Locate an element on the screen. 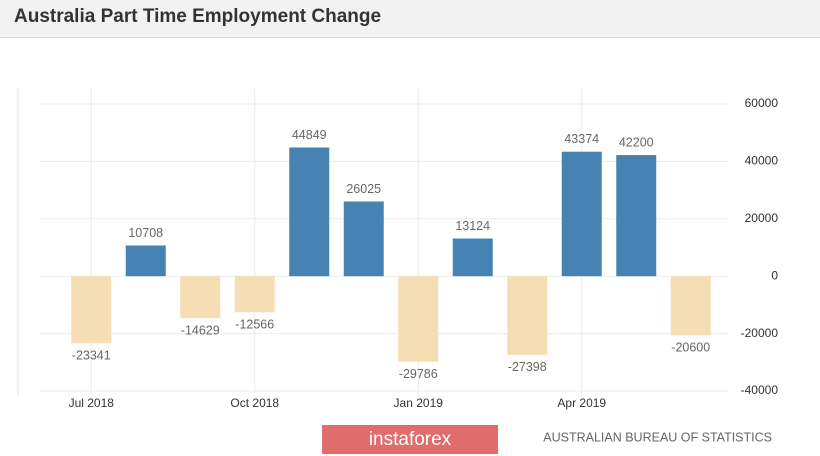 The image size is (820, 456). x-tick-label: Jan 2019 is located at coordinates (419, 403).